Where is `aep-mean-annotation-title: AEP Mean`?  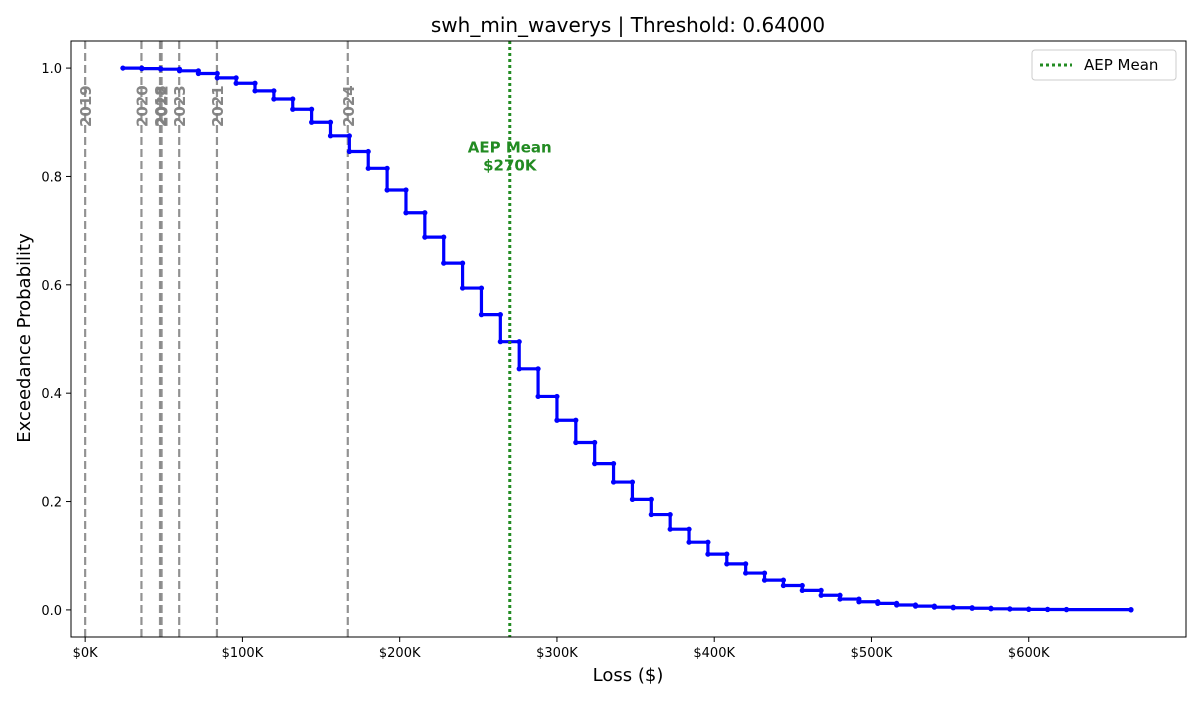 aep-mean-annotation-title: AEP Mean is located at coordinates (510, 148).